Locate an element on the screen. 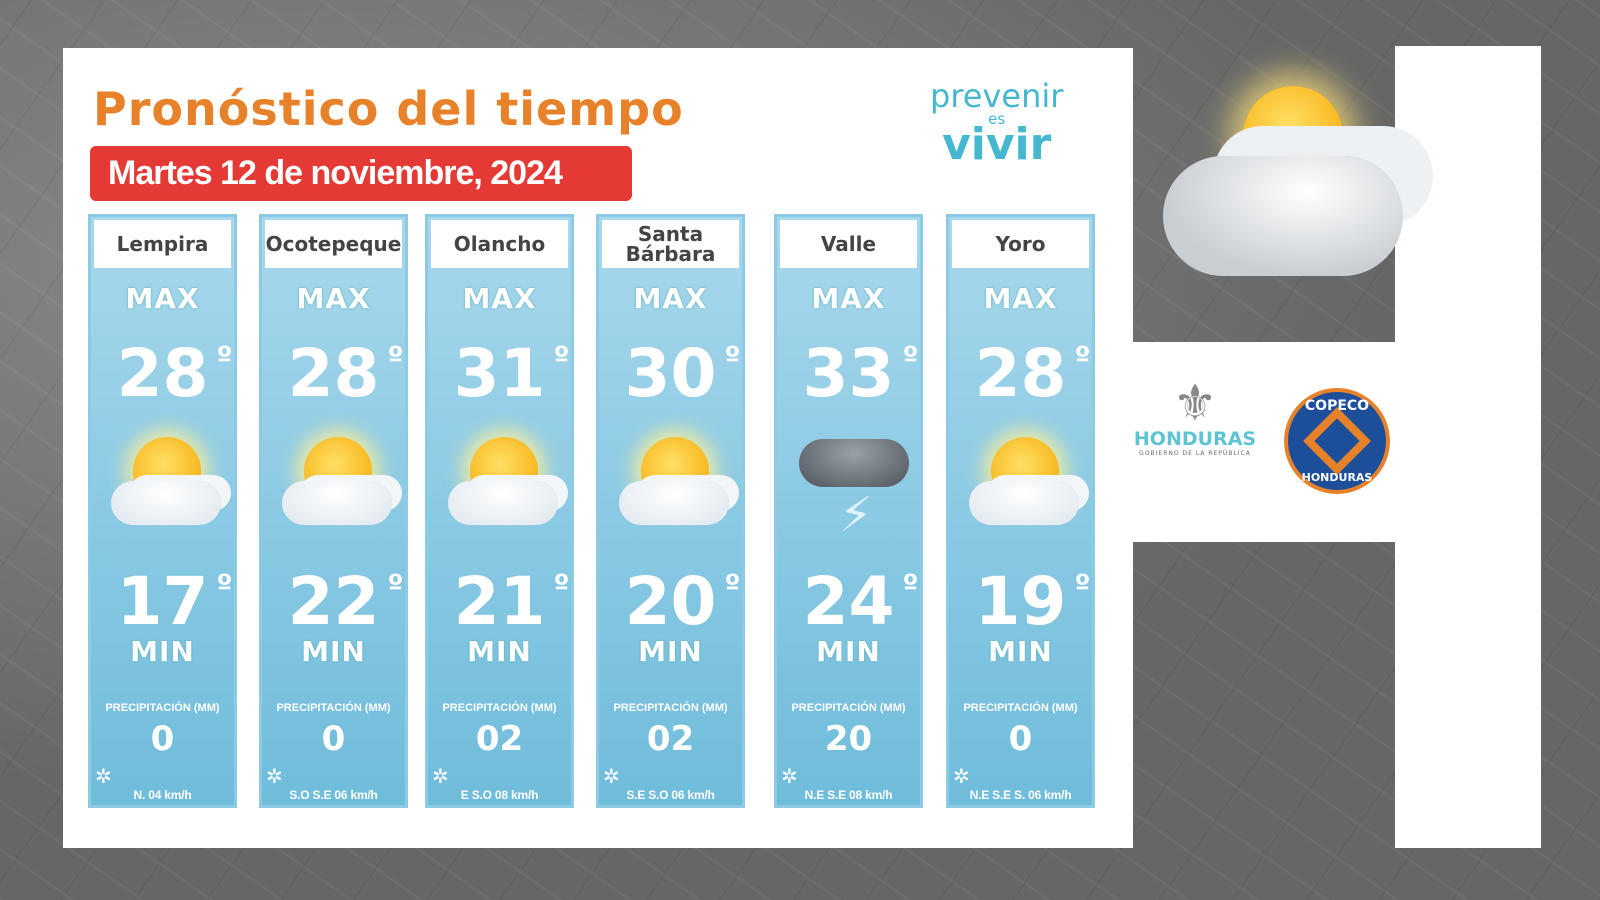  h-letter-column is located at coordinates (1468, 447).